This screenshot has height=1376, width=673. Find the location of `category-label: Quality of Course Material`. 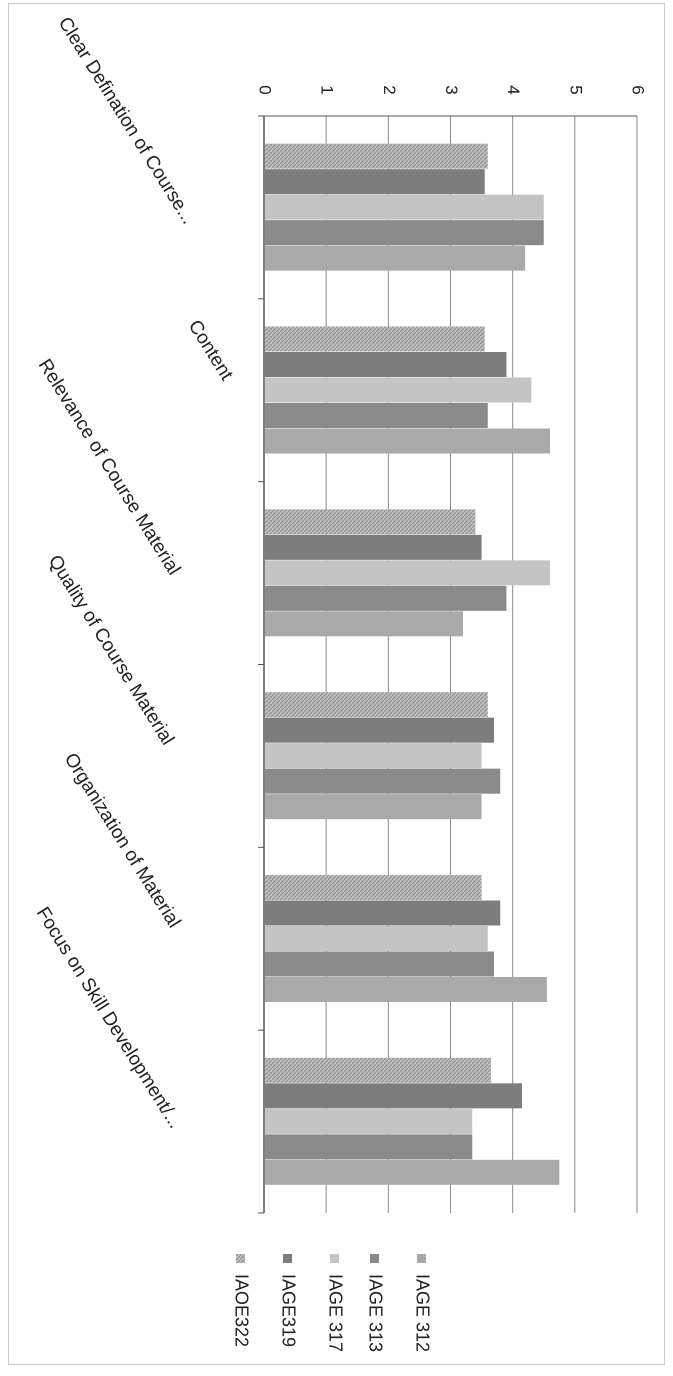

category-label: Quality of Course Material is located at coordinates (111, 650).